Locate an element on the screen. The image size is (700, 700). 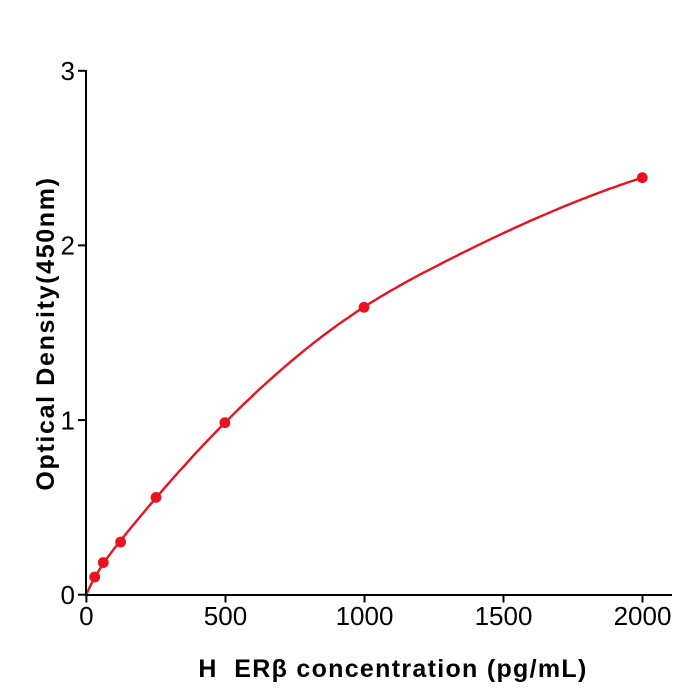
svg-text: 1500 is located at coordinates (504, 616).